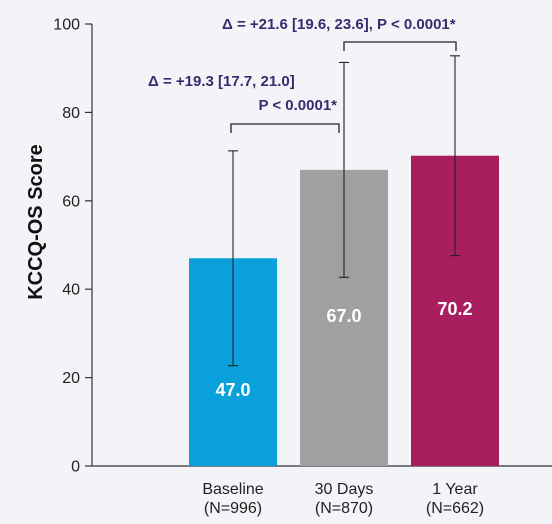 Image resolution: width=552 pixels, height=524 pixels. What do you see at coordinates (71, 201) in the screenshot?
I see `y-tick-label: 60` at bounding box center [71, 201].